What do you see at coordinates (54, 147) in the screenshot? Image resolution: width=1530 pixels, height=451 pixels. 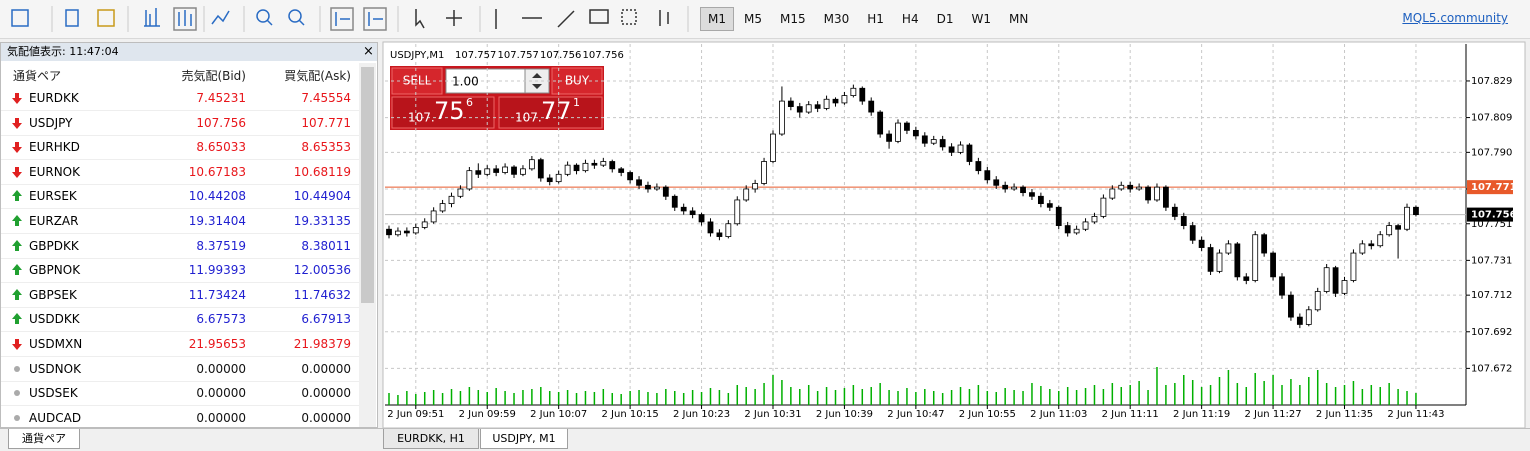 I see `symbol: EURHKD` at bounding box center [54, 147].